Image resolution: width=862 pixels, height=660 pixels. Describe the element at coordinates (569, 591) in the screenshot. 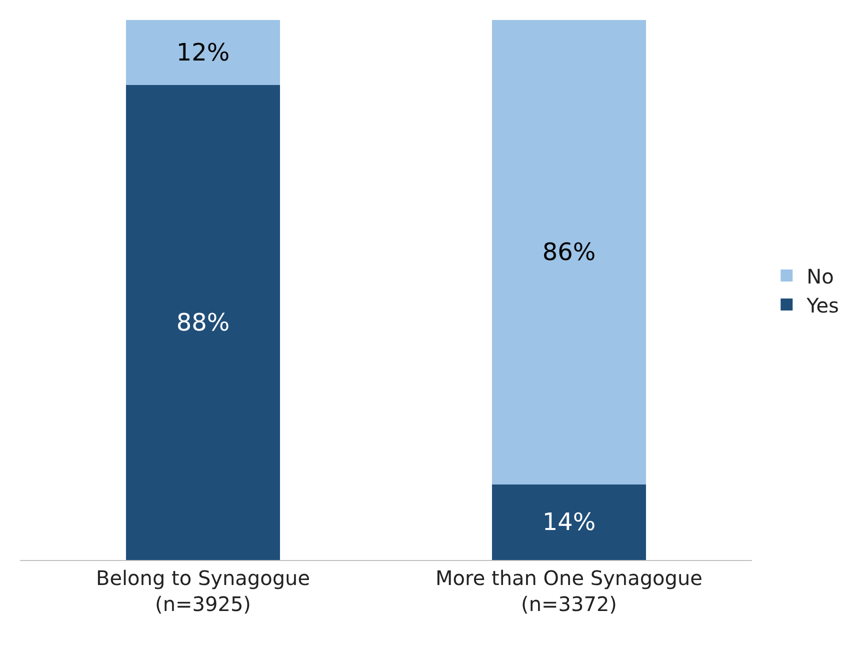

I see `x-tick-label: More than One Synagogue (n=3372)` at that location.